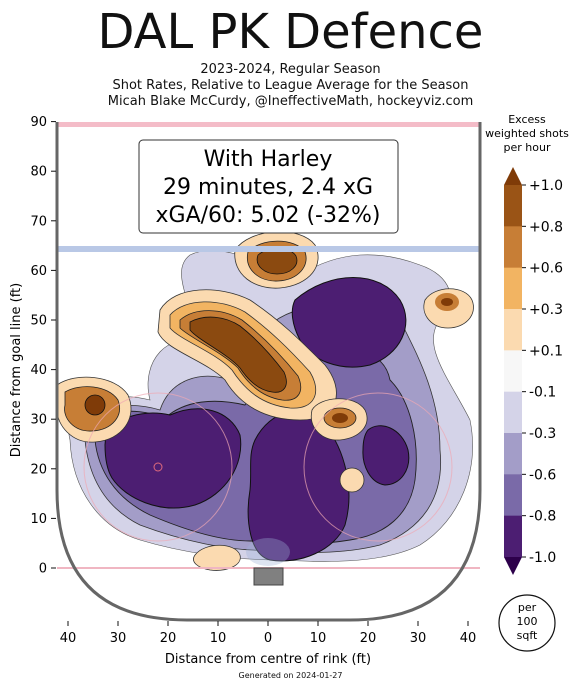 The height and width of the screenshot is (691, 581). Describe the element at coordinates (38, 469) in the screenshot. I see `y-tick-label: 20` at that location.